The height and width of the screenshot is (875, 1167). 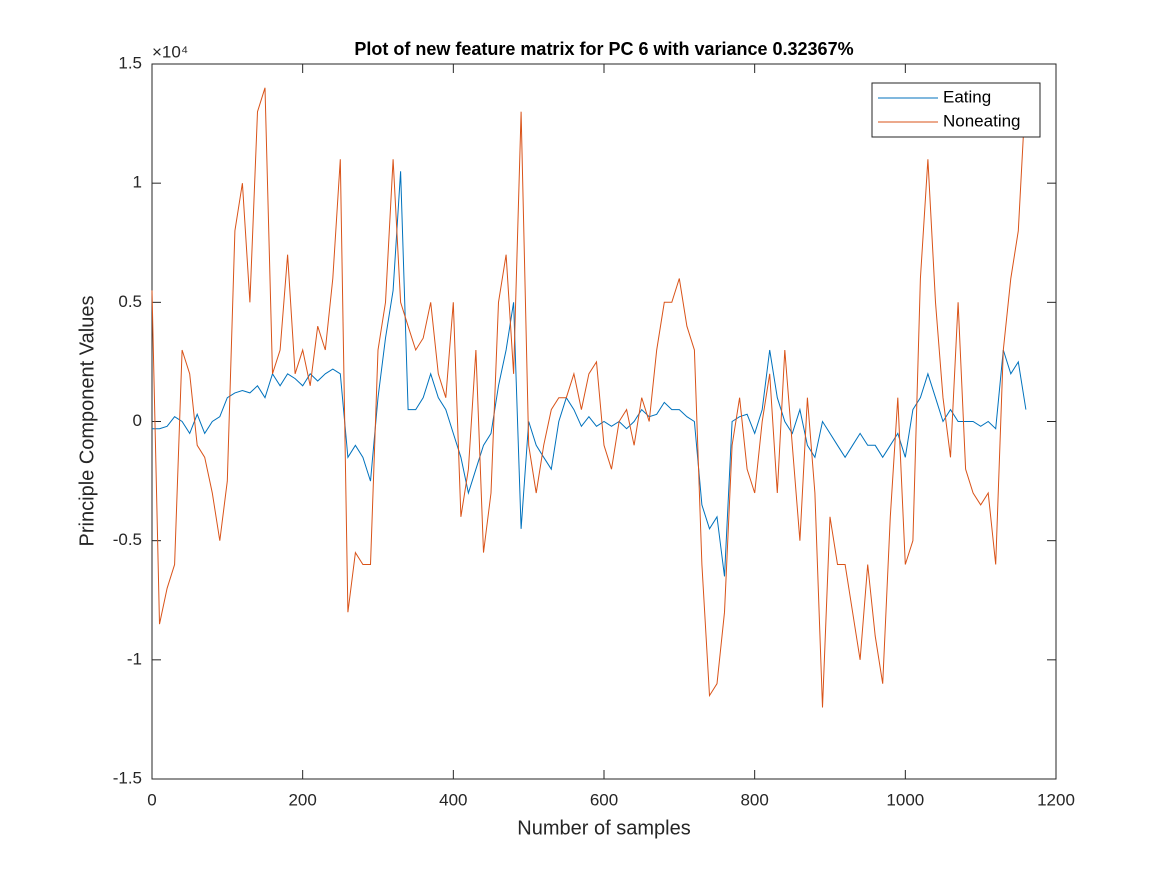 What do you see at coordinates (967, 96) in the screenshot?
I see `legend-label: Eating` at bounding box center [967, 96].